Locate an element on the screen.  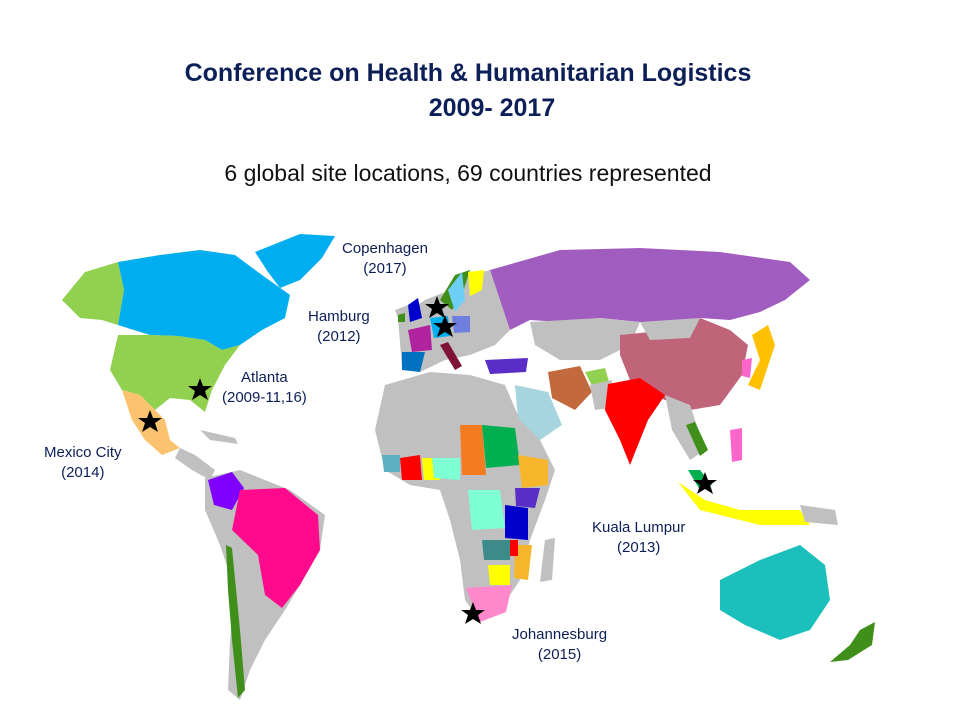
iceland is located at coordinates (402, 311).